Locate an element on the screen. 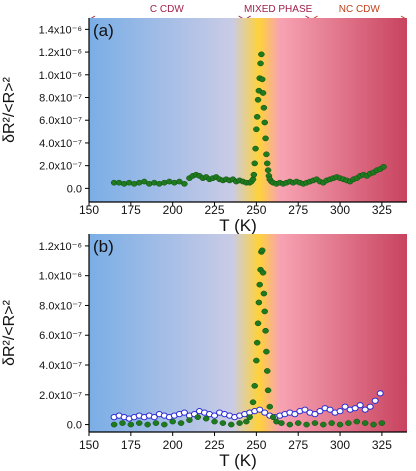 This screenshot has height=471, width=416. panel-label: (b) is located at coordinates (103, 246).